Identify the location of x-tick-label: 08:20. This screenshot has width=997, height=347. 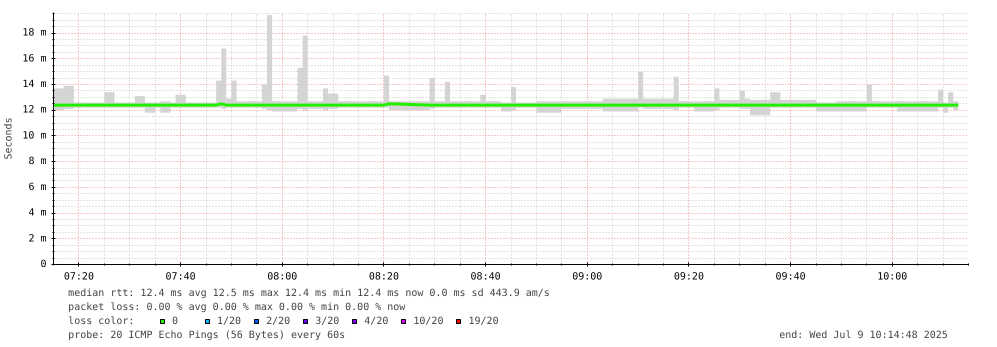
(383, 277).